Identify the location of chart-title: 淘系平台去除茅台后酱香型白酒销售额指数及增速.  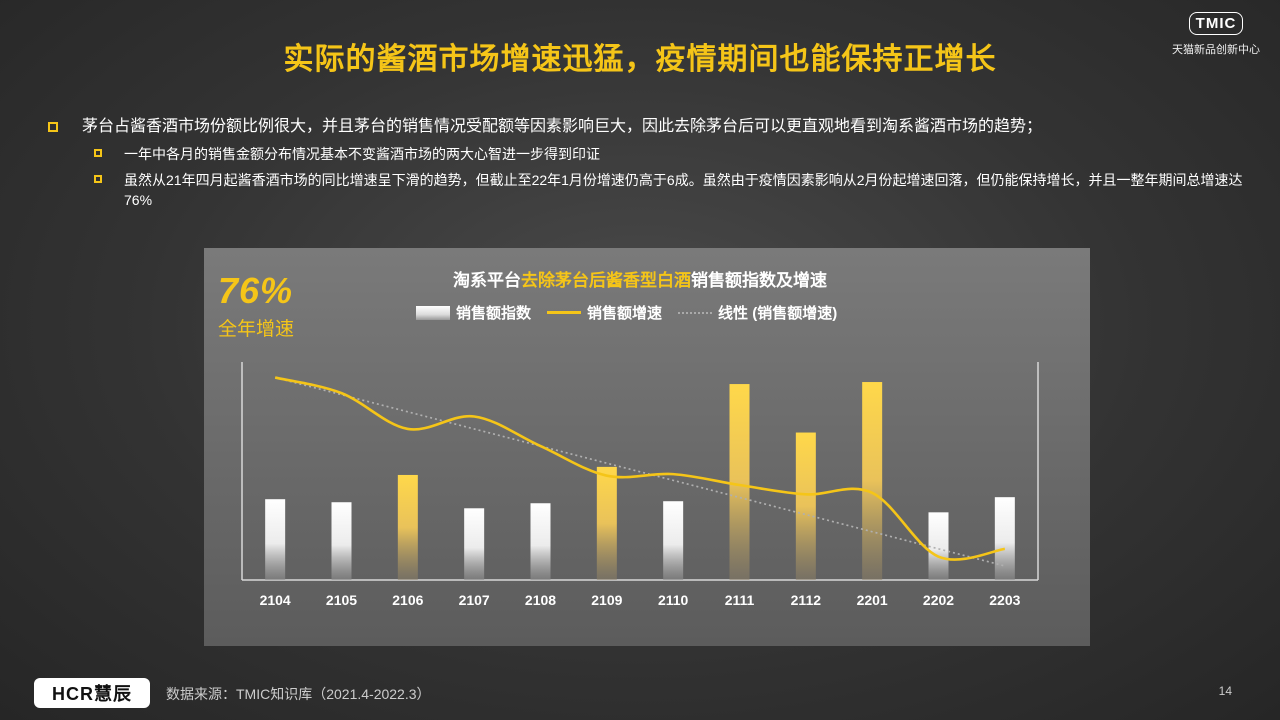
(640, 278).